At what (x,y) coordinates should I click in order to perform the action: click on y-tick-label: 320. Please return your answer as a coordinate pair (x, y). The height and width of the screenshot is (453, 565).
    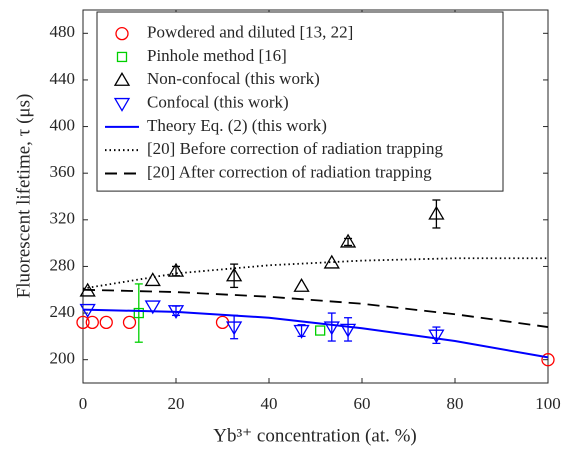
    Looking at the image, I should click on (63, 218).